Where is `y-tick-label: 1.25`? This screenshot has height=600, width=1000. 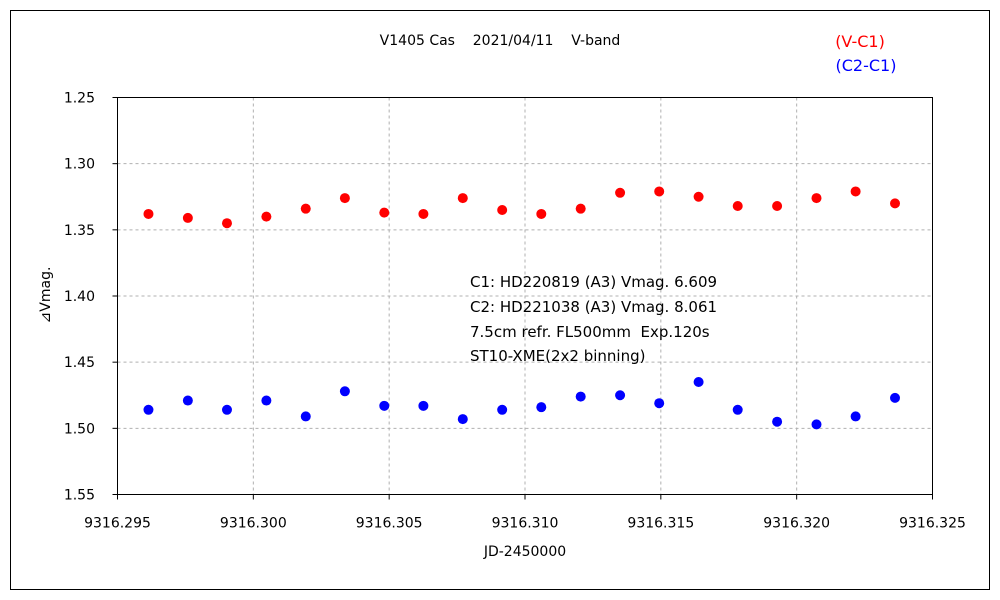 y-tick-label: 1.25 is located at coordinates (79, 99).